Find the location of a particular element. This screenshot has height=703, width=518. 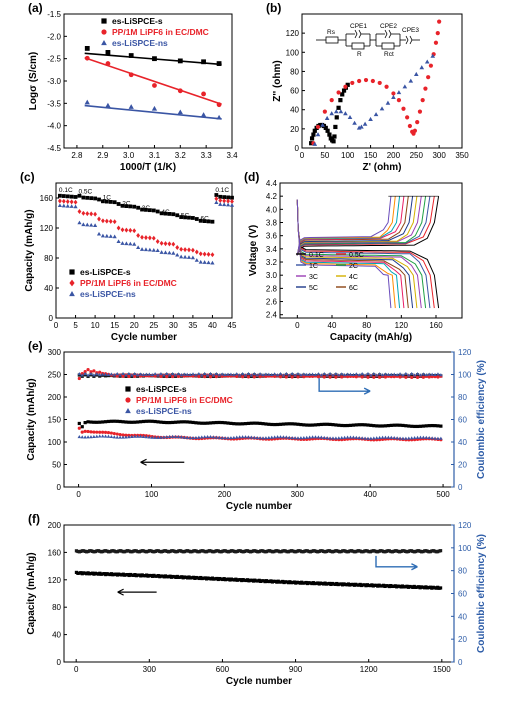

x-tick-label: 50 is located at coordinates (324, 155).